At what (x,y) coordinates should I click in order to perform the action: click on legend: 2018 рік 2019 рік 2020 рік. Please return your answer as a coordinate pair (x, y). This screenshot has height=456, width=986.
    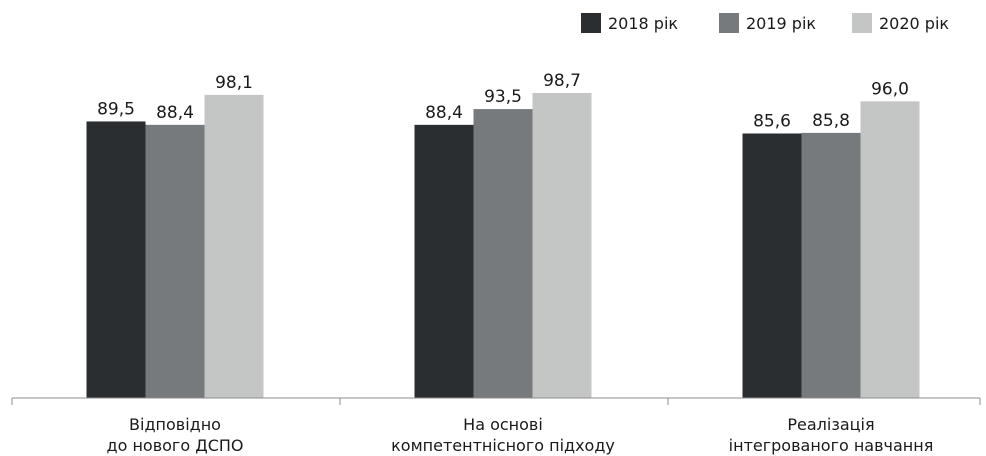
    Looking at the image, I should click on (765, 23).